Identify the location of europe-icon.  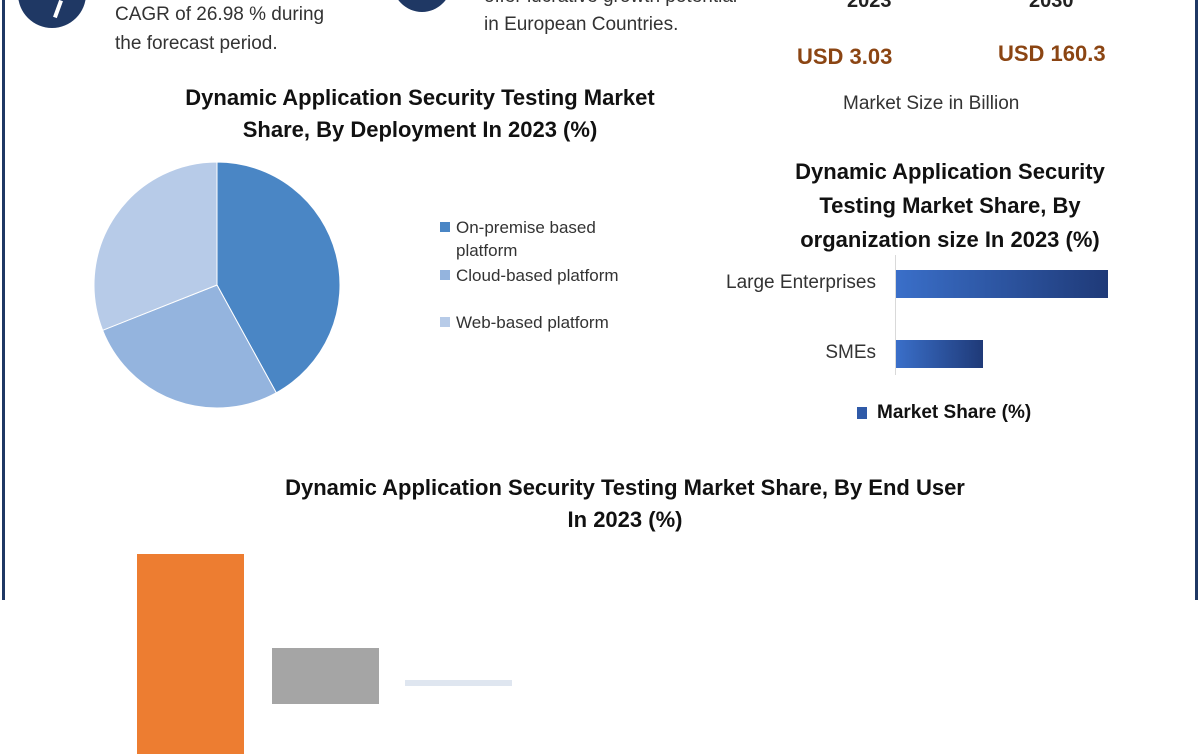
(422, 6).